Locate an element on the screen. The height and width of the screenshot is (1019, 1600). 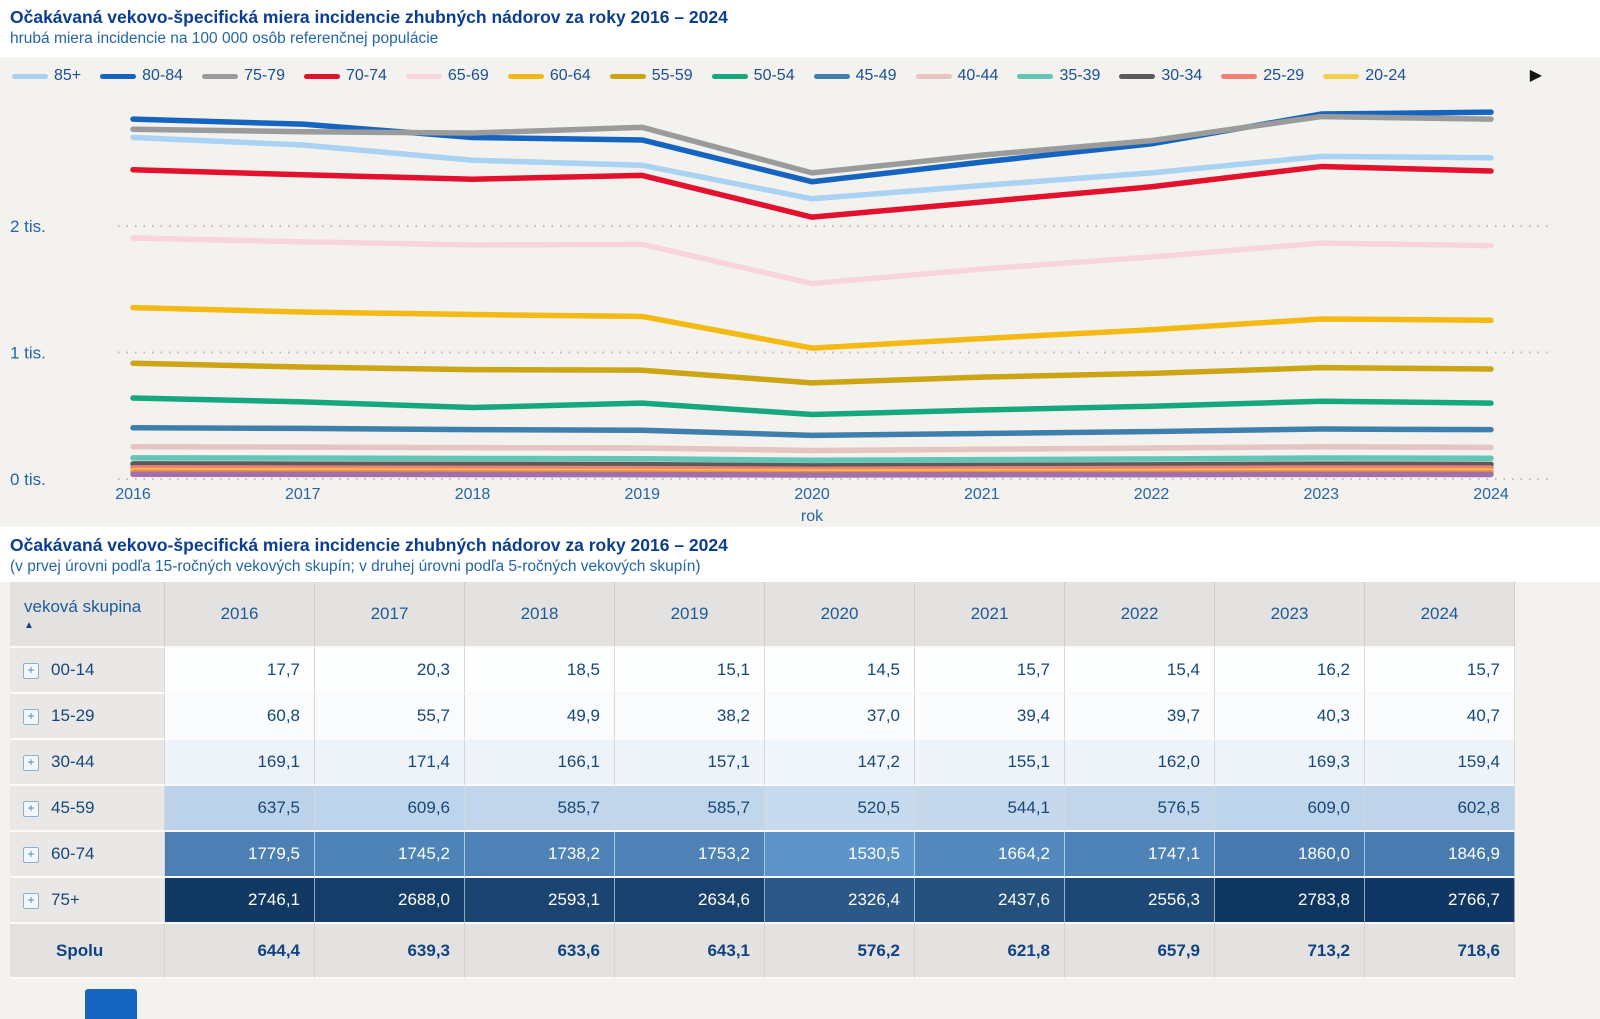
value-cell: 2593,1 is located at coordinates (540, 901).